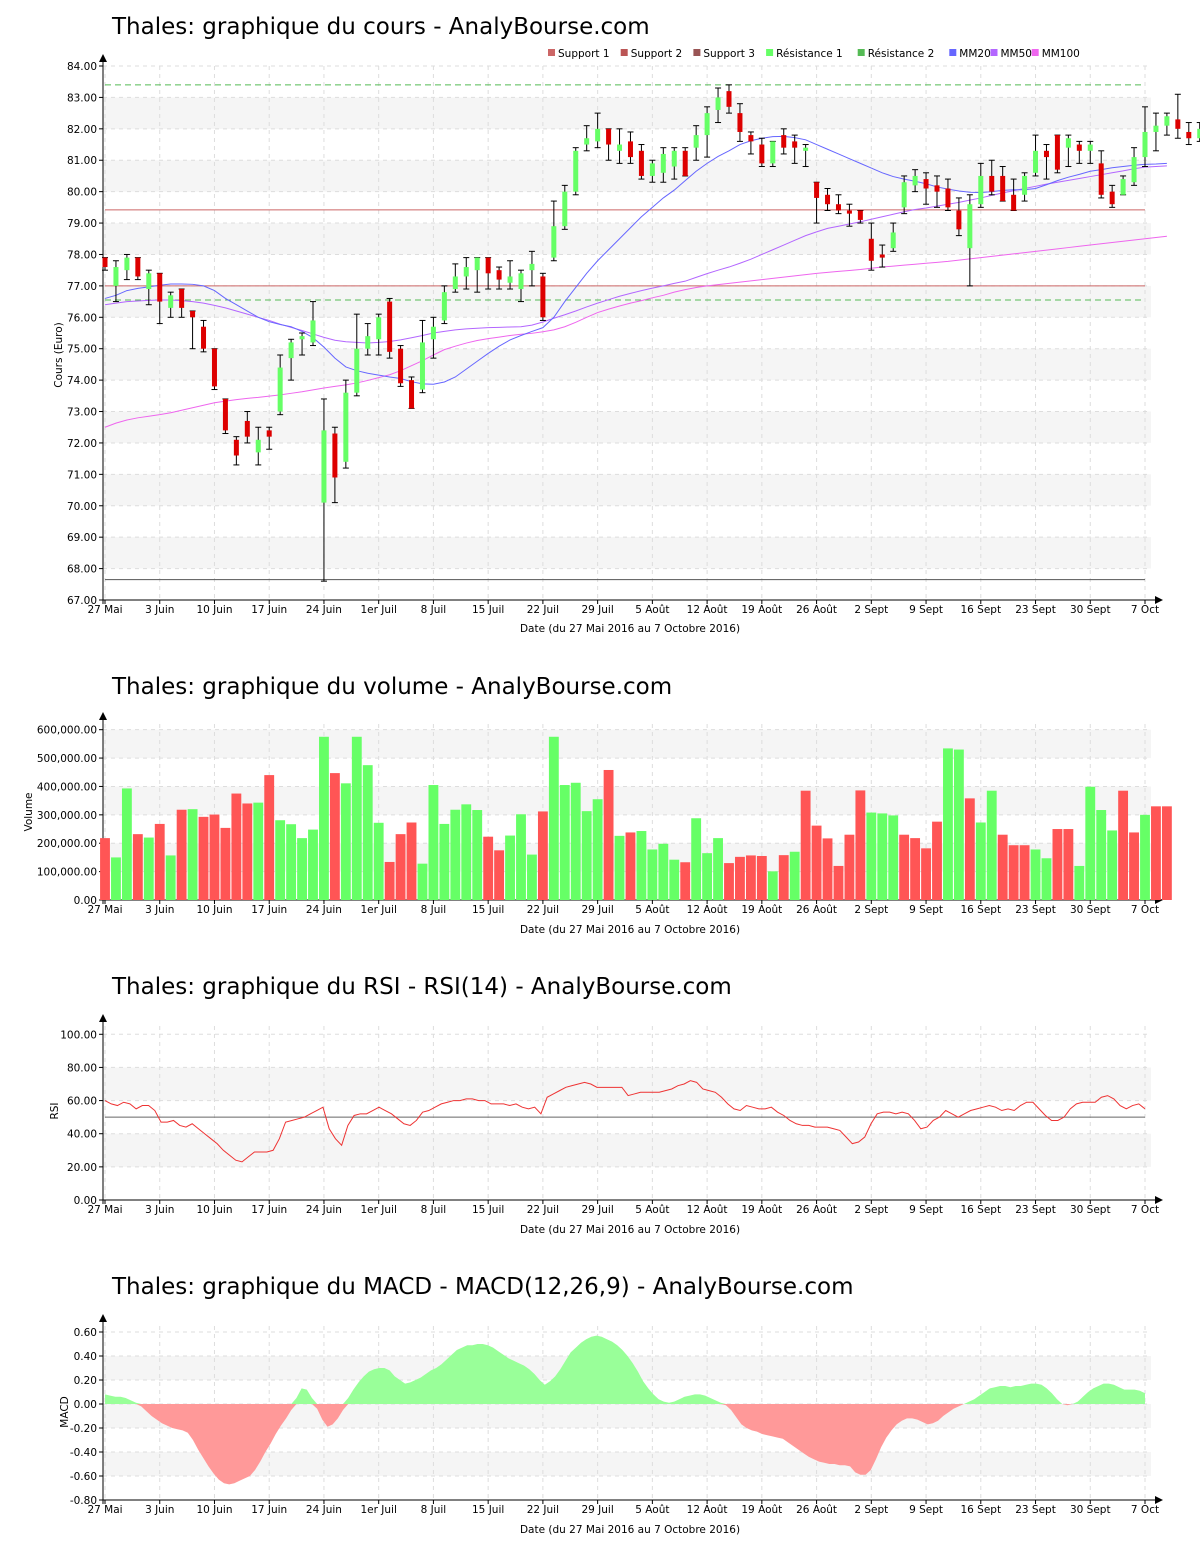 This screenshot has width=1200, height=1554. Describe the element at coordinates (67, 873) in the screenshot. I see `volume-y-tick-label: 100,000.00` at that location.